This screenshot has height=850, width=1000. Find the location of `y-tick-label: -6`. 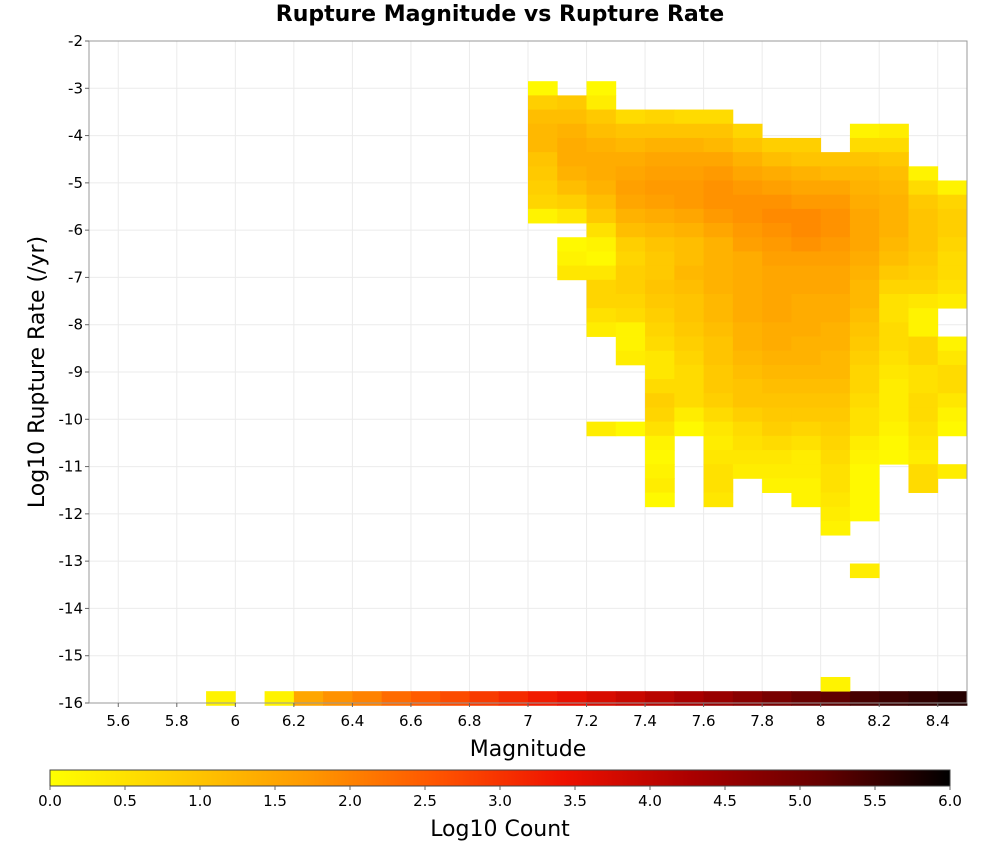

y-tick-label: -6 is located at coordinates (75, 230).